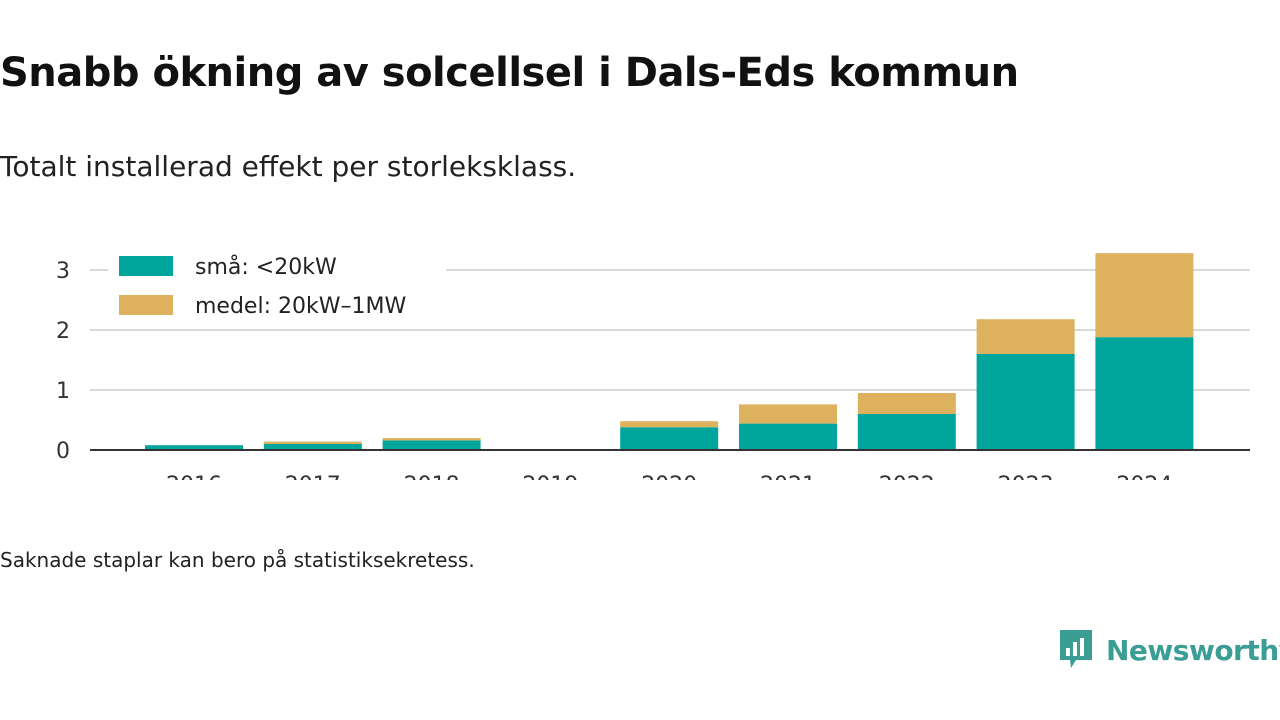 The width and height of the screenshot is (1280, 720). What do you see at coordinates (788, 436) in the screenshot?
I see `bar-2021-small` at bounding box center [788, 436].